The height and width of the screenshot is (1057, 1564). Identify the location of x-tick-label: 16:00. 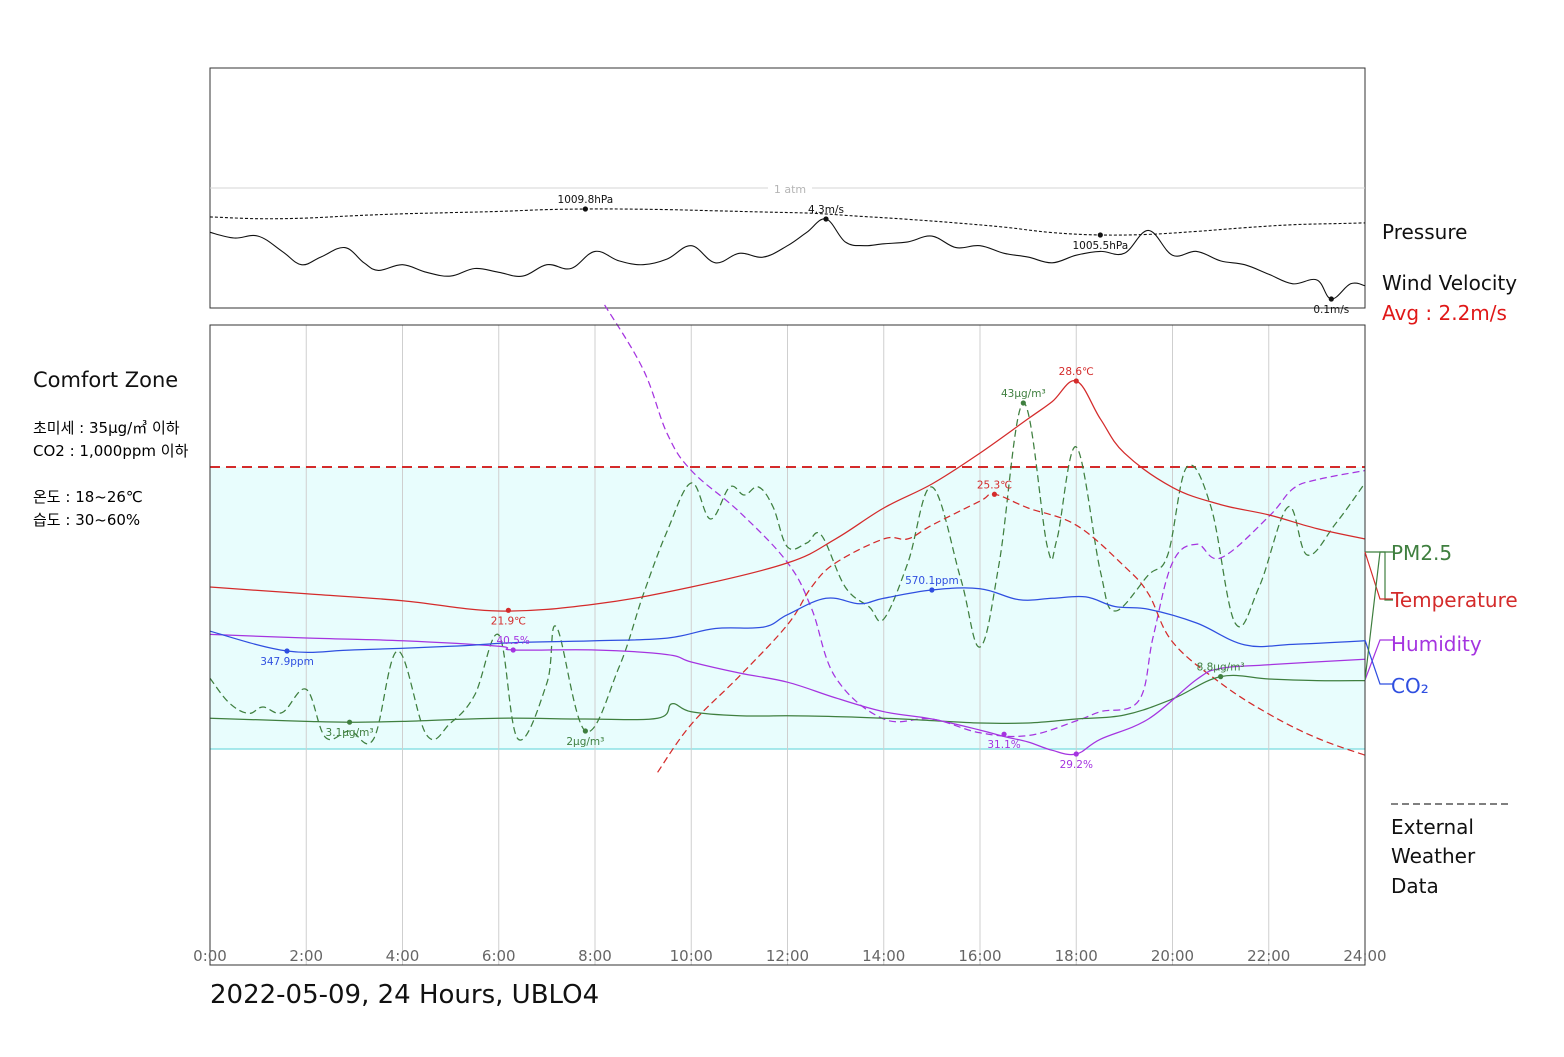
(979, 956).